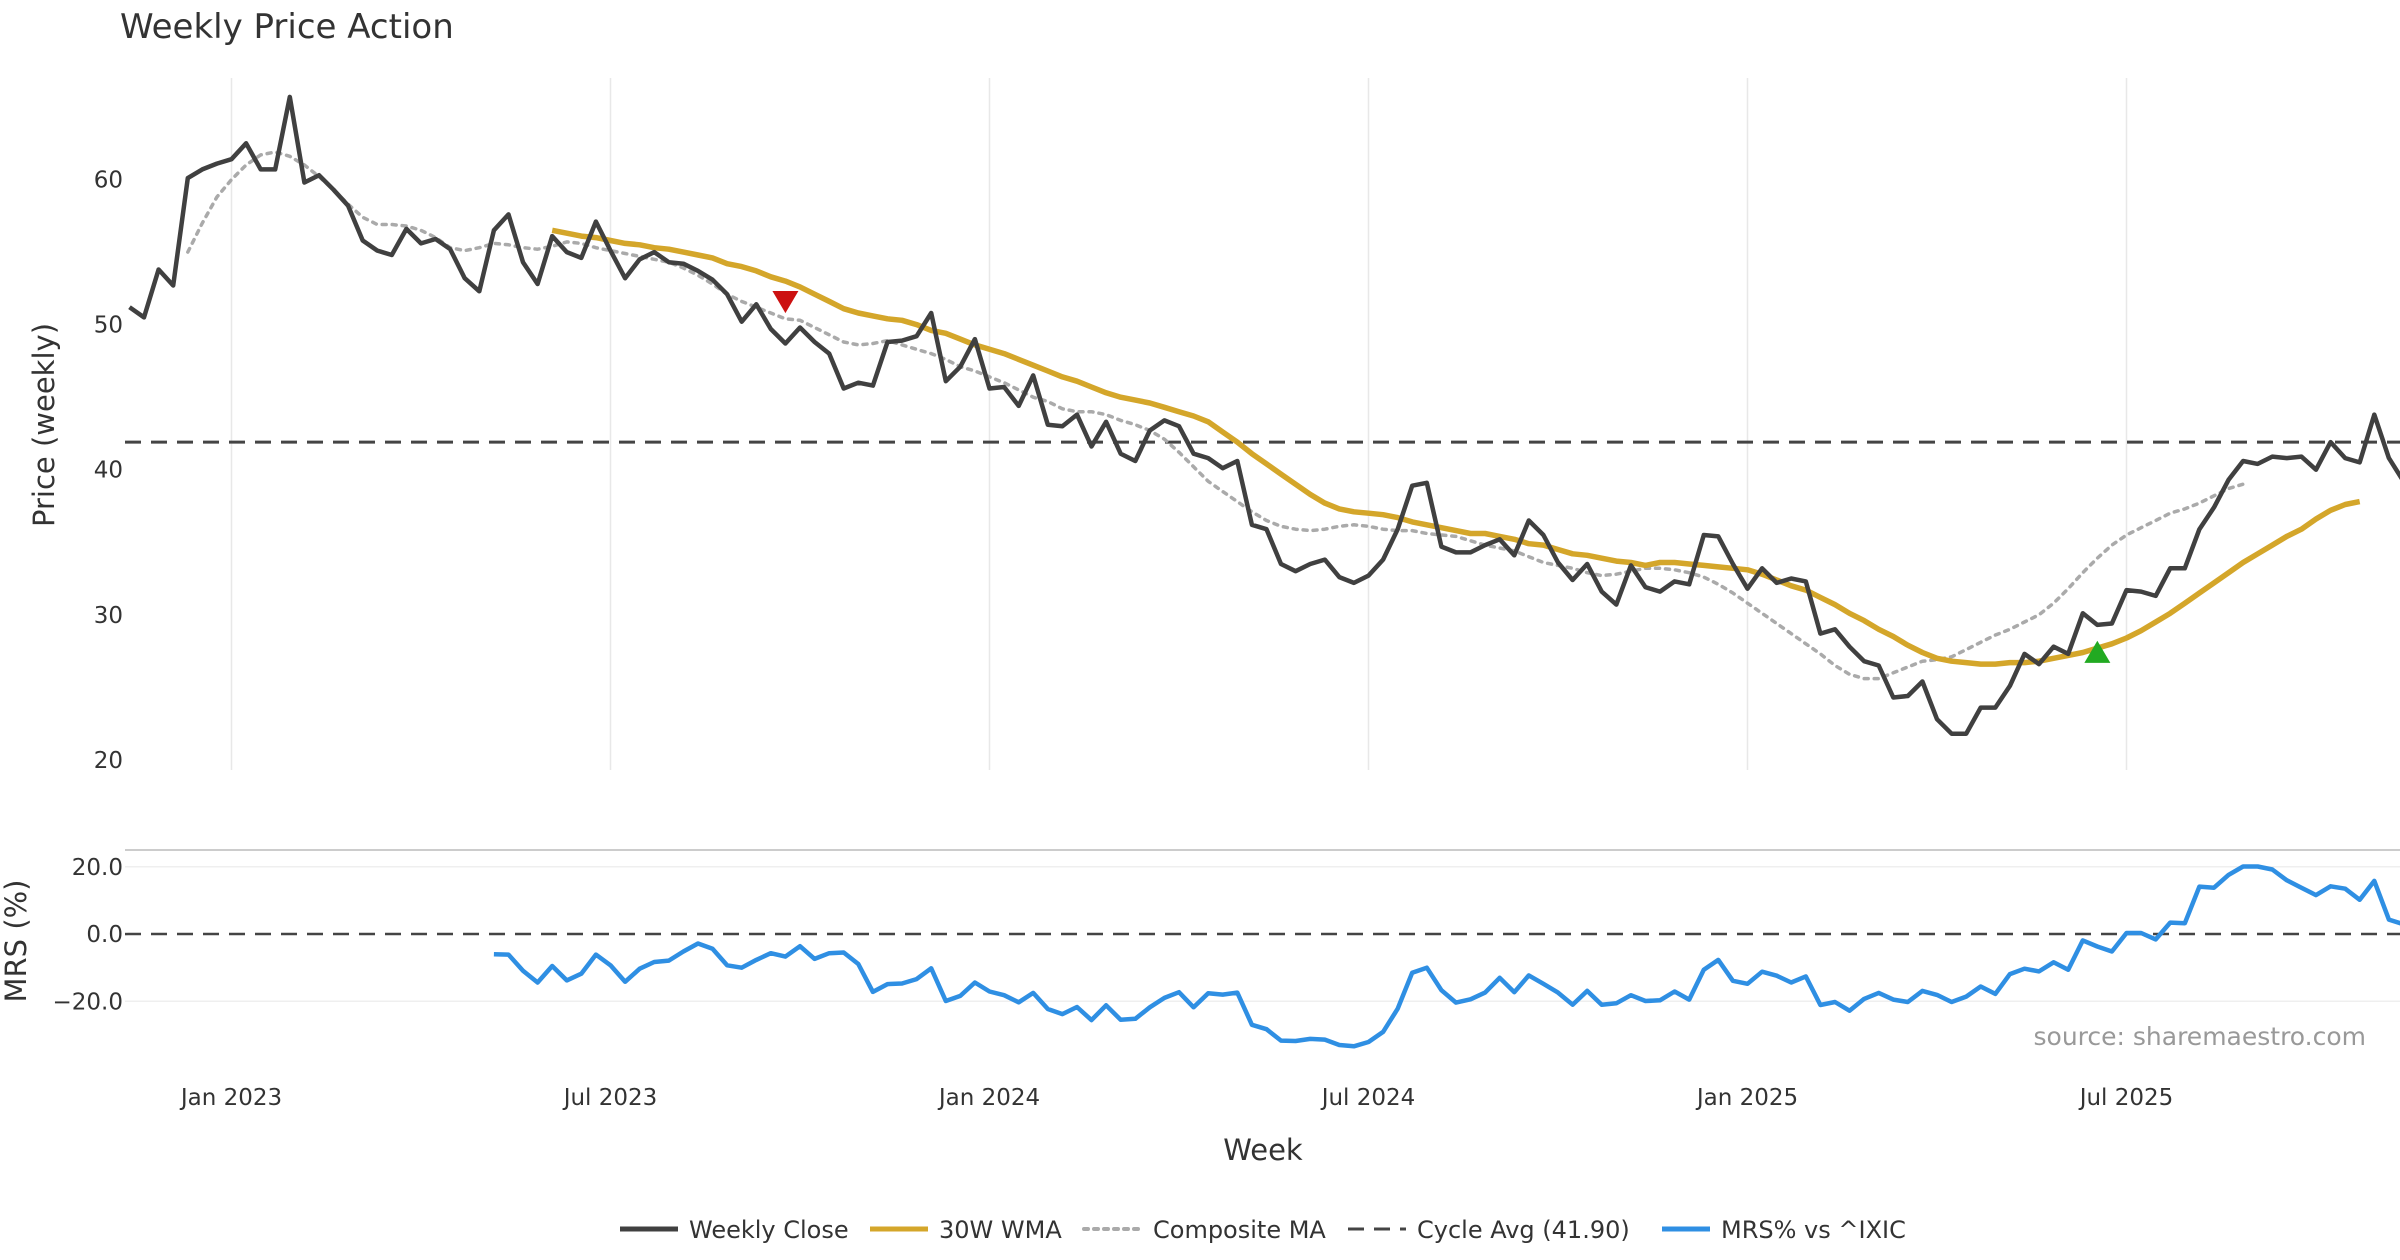 Image resolution: width=2400 pixels, height=1260 pixels. Describe the element at coordinates (1523, 1230) in the screenshot. I see `legend-label-cycle-avg: Cycle Avg (41.90)` at that location.